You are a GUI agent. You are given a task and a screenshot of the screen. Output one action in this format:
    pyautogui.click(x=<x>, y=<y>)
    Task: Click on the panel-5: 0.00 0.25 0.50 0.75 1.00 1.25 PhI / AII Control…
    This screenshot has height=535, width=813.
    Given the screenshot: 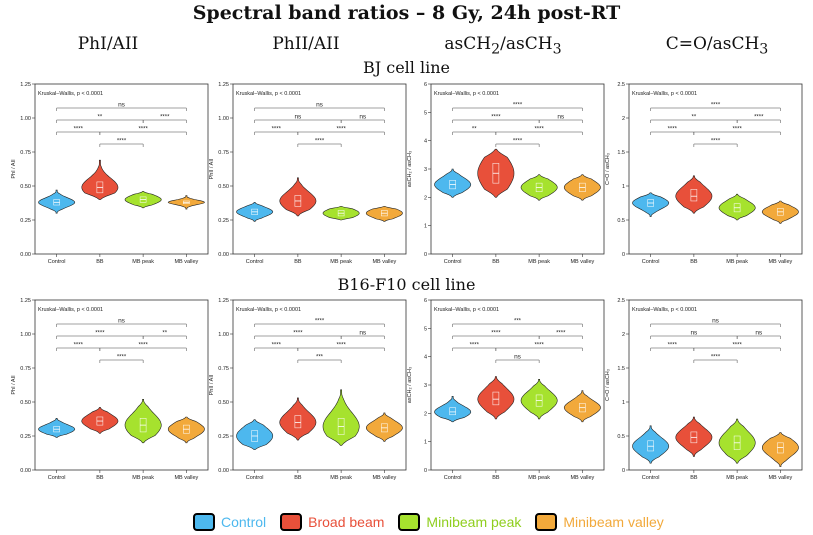 What is the action you would take?
    pyautogui.click(x=110, y=389)
    